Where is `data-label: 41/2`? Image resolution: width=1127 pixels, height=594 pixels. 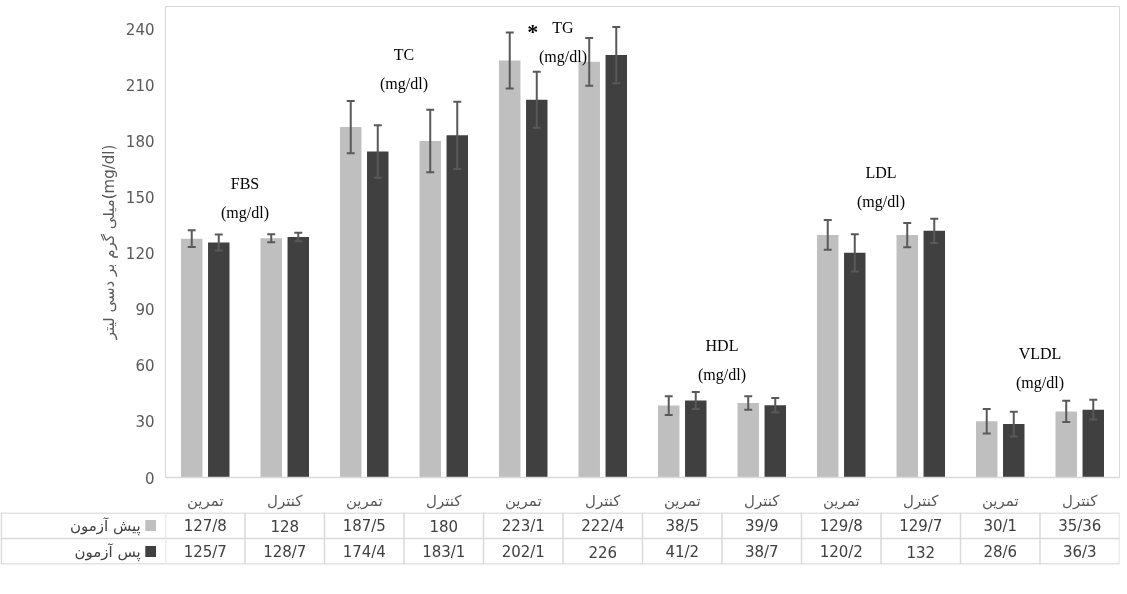 data-label: 41/2 is located at coordinates (682, 551).